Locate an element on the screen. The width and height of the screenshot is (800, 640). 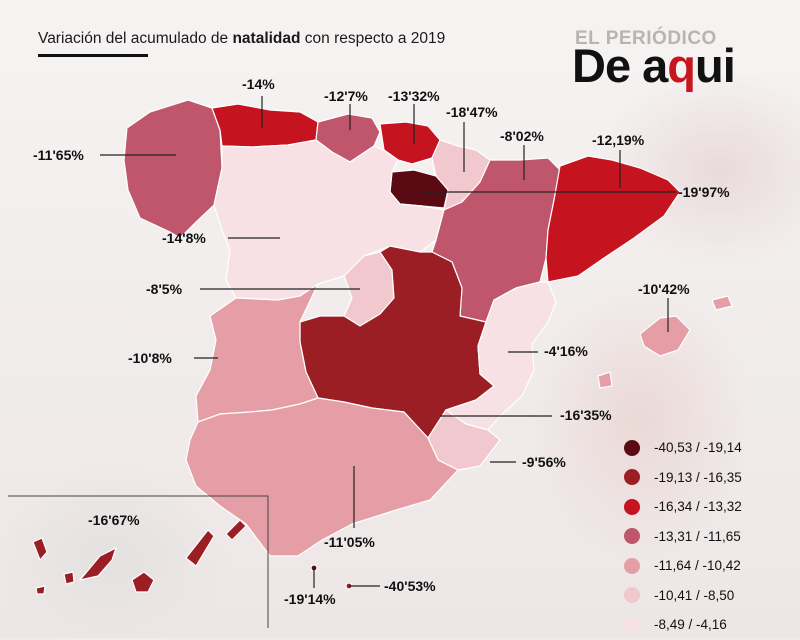
region-canarias-gomera is located at coordinates (69, 578).